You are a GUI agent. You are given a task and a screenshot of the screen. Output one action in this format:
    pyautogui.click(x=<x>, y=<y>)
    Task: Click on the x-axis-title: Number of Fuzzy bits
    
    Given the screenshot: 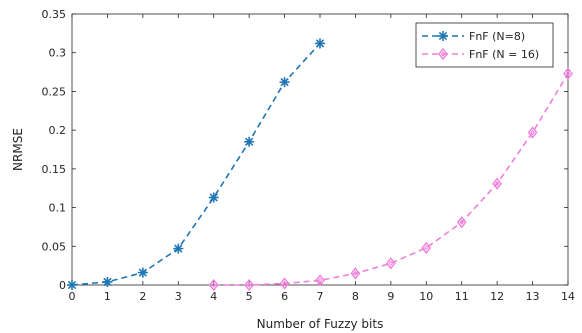 What is the action you would take?
    pyautogui.click(x=320, y=324)
    